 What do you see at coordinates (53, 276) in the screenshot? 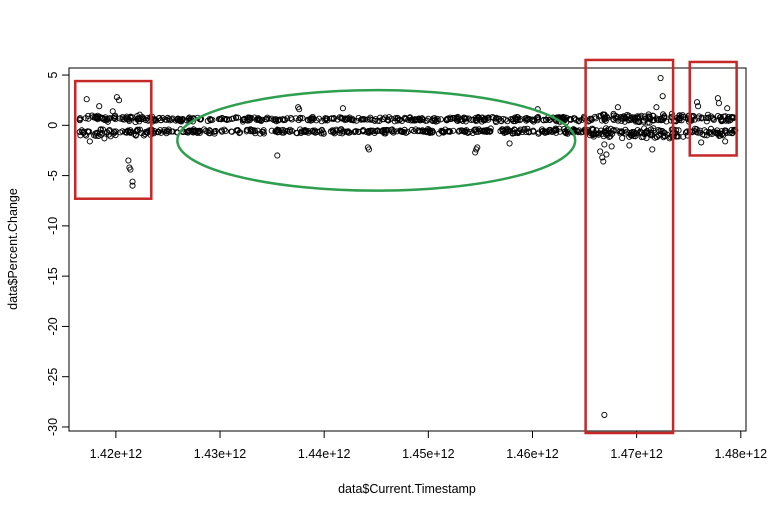
I see `y-tick-label: -15` at bounding box center [53, 276].